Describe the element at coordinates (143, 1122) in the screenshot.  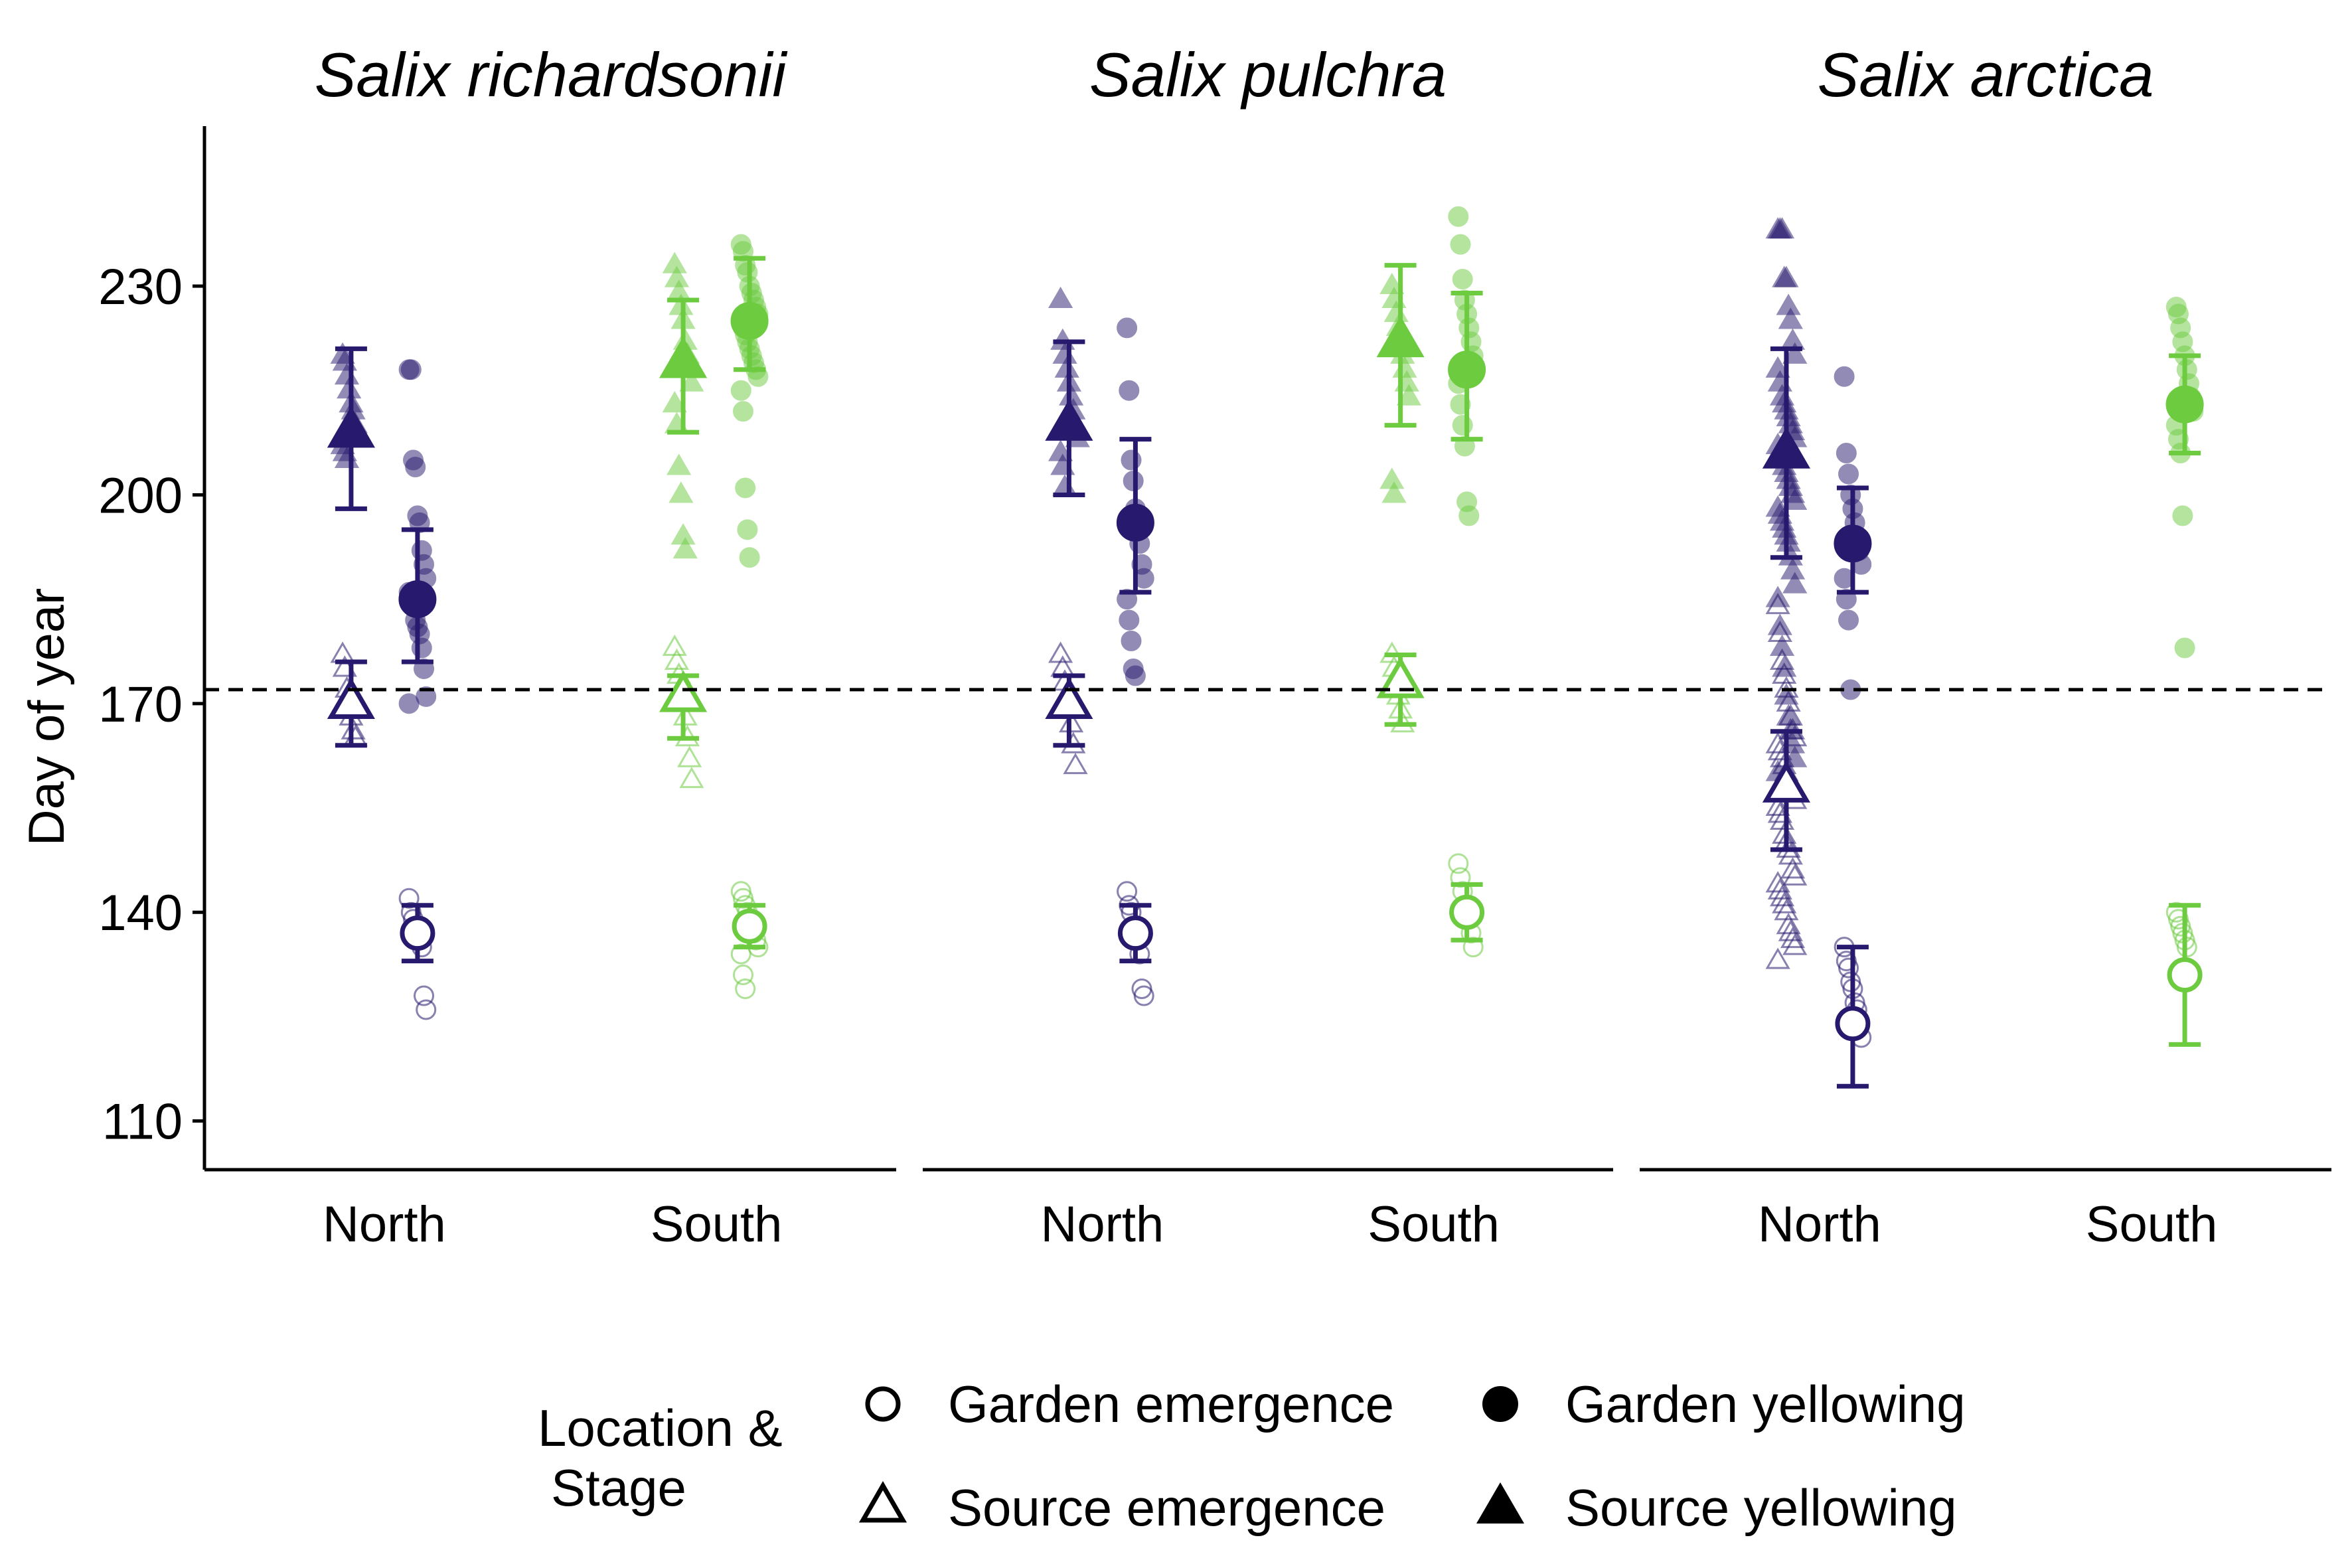
I see `y-tick-label: 110` at that location.